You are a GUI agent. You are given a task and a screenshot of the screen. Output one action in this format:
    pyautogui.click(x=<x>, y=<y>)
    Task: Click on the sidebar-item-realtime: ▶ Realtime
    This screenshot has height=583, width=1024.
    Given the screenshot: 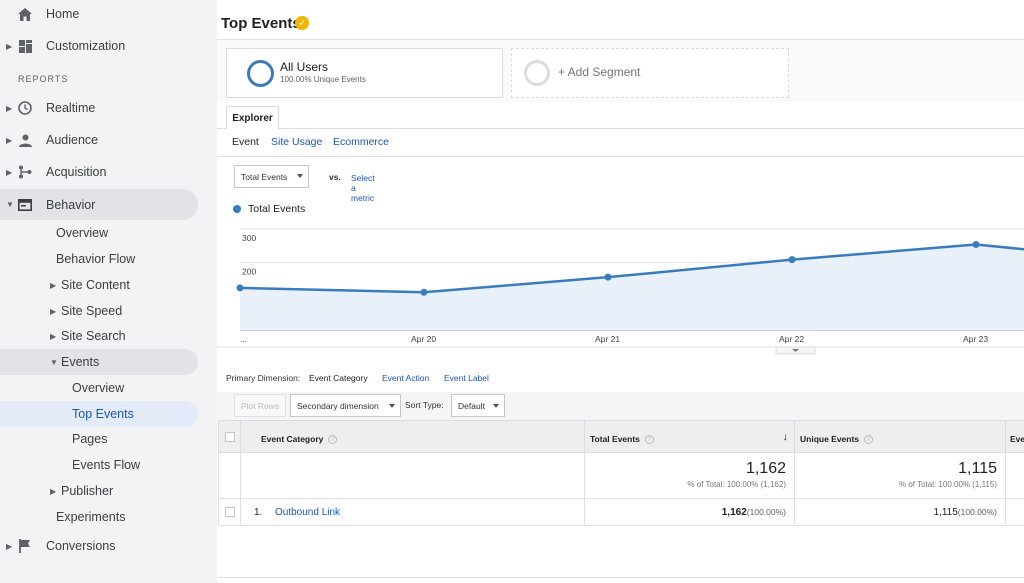 What is the action you would take?
    pyautogui.click(x=108, y=108)
    